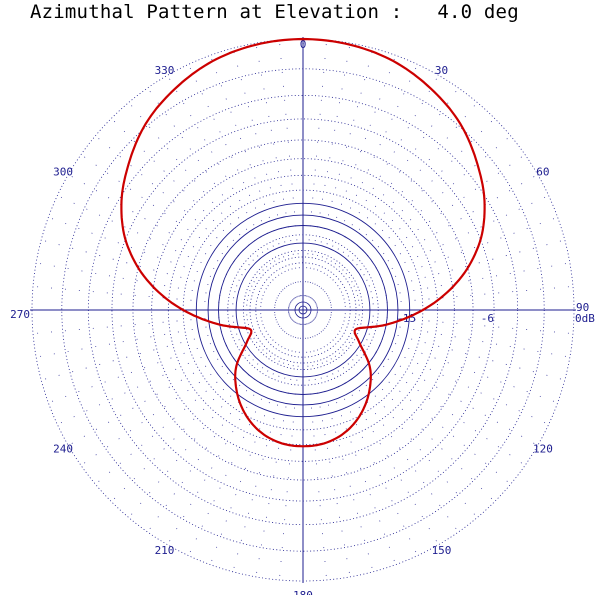 The height and width of the screenshot is (595, 604). What do you see at coordinates (303, 592) in the screenshot?
I see `angle-tick-label: 180` at bounding box center [303, 592].